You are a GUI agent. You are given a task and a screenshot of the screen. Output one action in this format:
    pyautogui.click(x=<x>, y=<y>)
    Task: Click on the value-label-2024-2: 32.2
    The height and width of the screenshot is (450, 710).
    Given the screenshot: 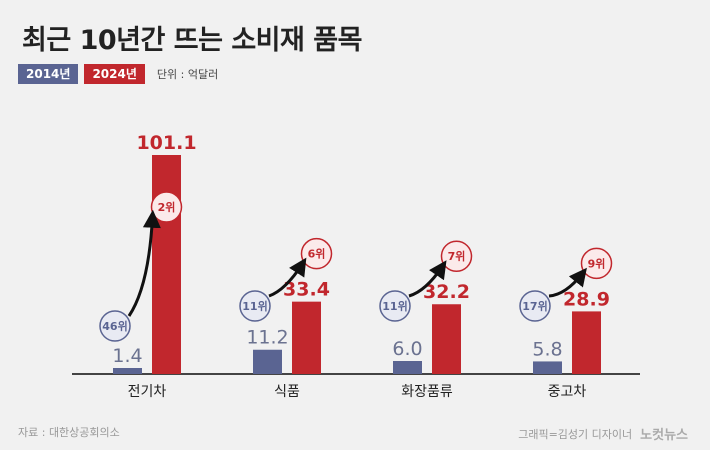 What is the action you would take?
    pyautogui.click(x=446, y=292)
    